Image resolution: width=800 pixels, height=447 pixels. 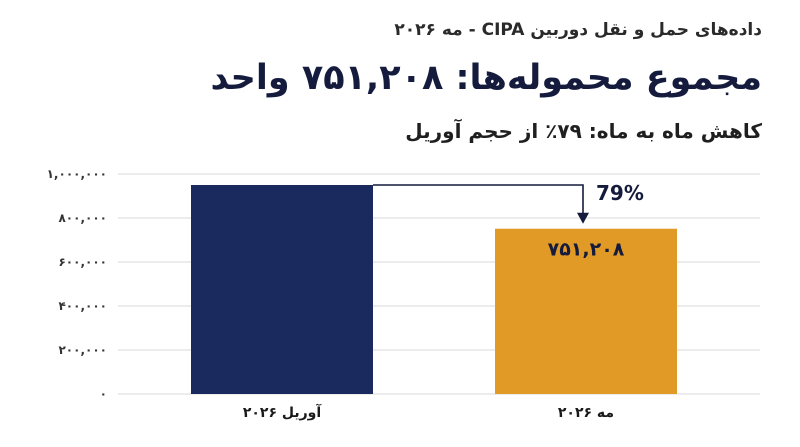 I want to click on annotation: 79%, so click(x=508, y=202).